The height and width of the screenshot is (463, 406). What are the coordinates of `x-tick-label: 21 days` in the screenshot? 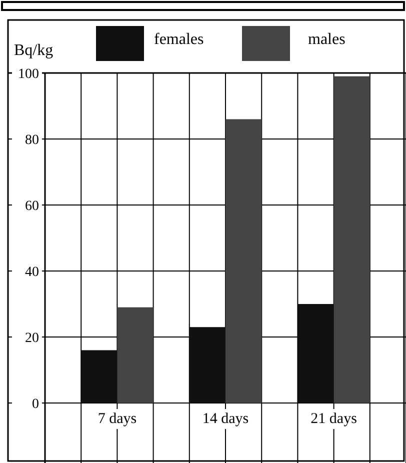 It's located at (334, 419).